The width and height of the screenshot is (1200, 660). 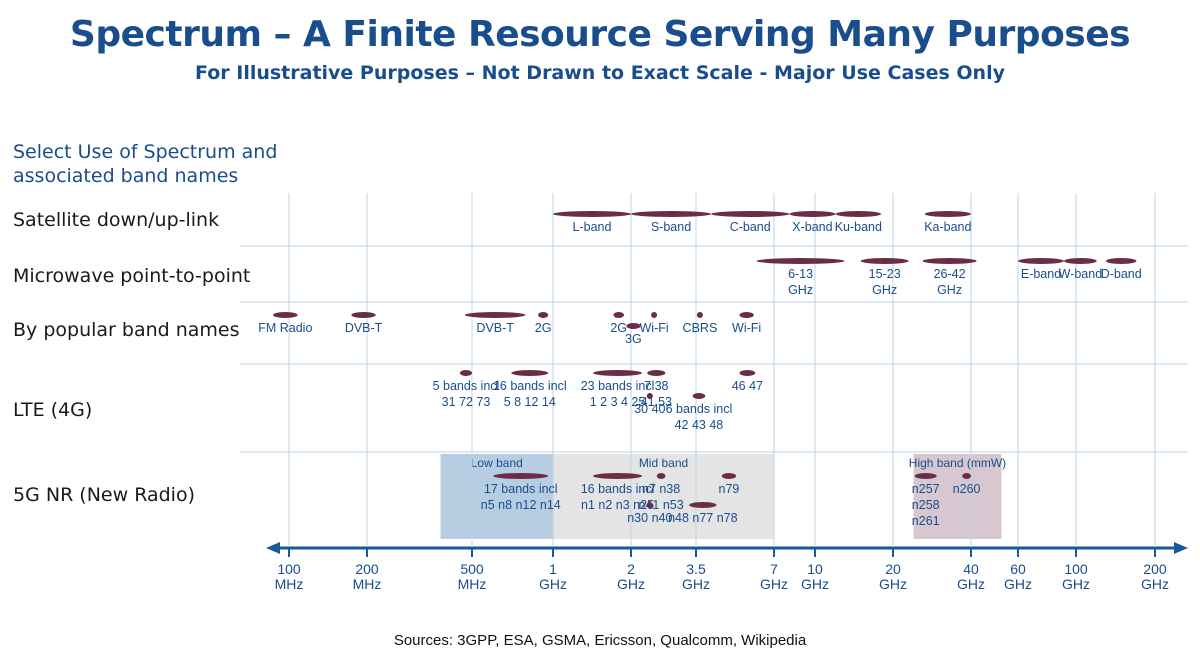 What do you see at coordinates (1181, 548) in the screenshot?
I see `axis-arrow-right-icon` at bounding box center [1181, 548].